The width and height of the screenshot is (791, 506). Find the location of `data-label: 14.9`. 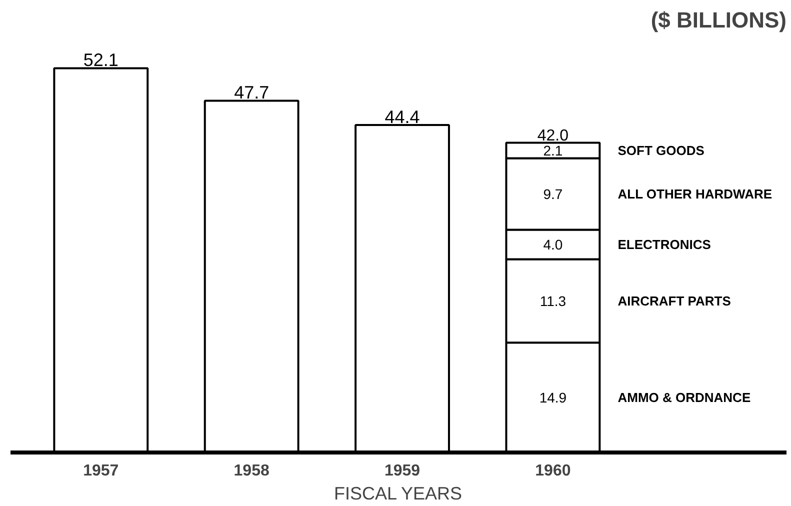

data-label: 14.9 is located at coordinates (553, 398).